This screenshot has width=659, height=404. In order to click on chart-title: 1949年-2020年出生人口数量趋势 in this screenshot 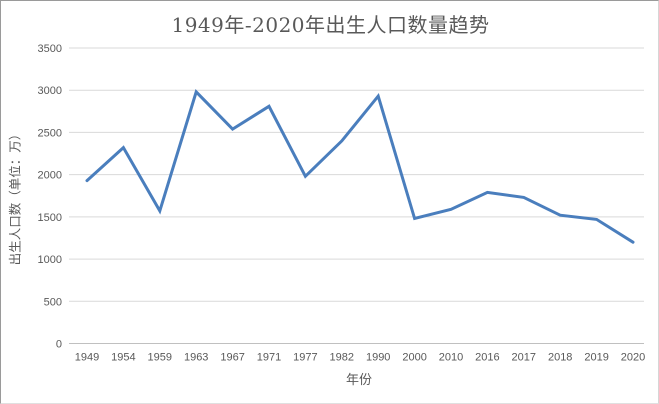, I will do `click(330, 25)`.